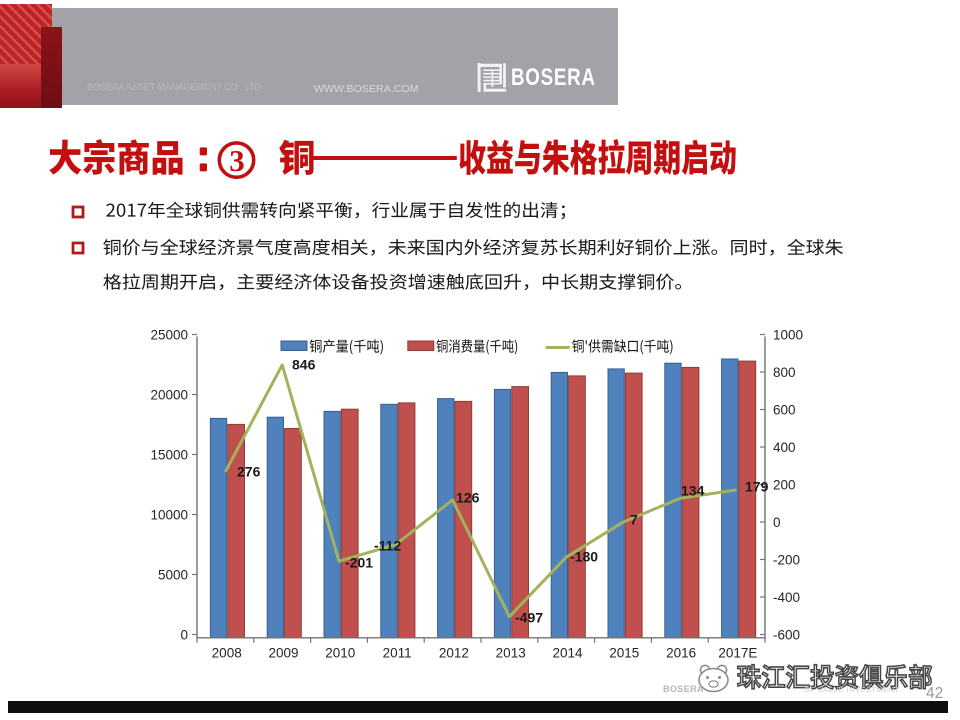 The image size is (960, 720). Describe the element at coordinates (786, 597) in the screenshot. I see `svg-text: -400` at that location.